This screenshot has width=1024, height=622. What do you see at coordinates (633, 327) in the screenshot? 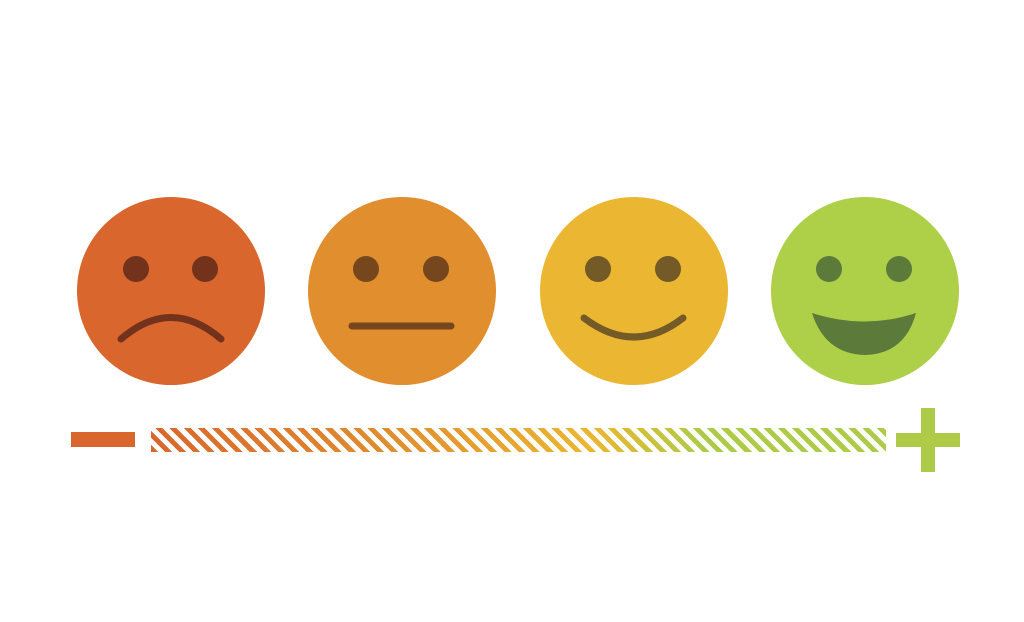
I see `smile-mouth` at bounding box center [633, 327].